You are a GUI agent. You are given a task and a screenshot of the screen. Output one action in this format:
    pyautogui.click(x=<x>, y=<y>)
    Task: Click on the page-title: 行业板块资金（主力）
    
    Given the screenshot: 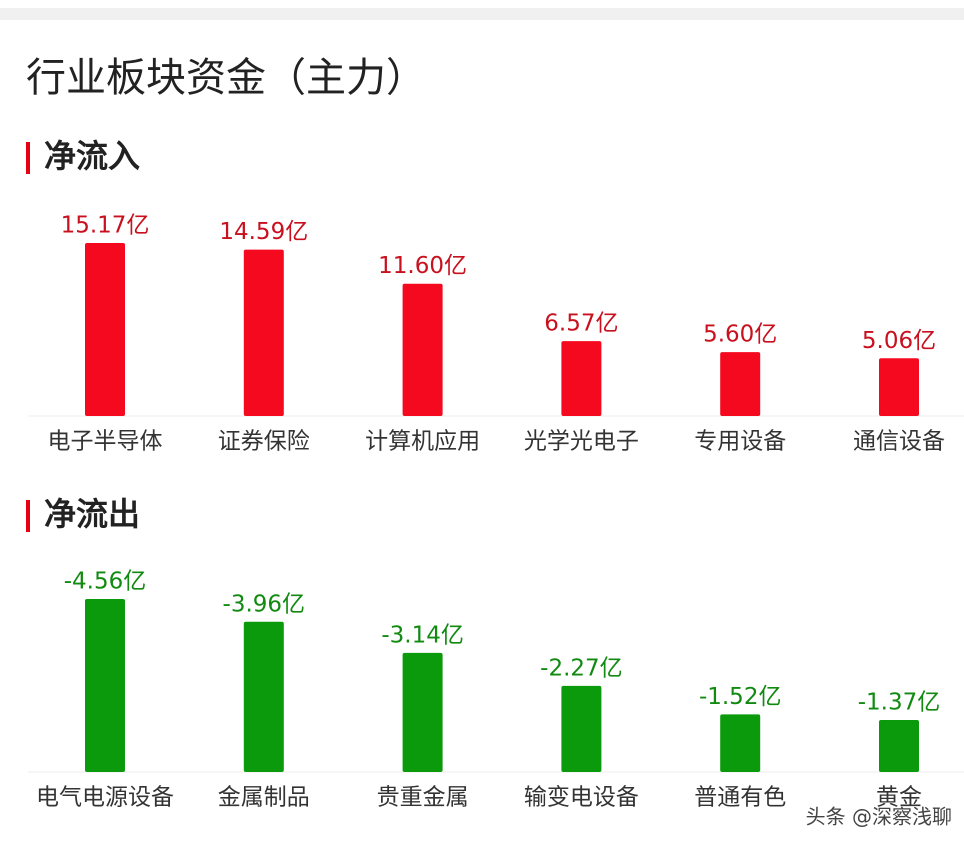 What is the action you would take?
    pyautogui.click(x=226, y=78)
    